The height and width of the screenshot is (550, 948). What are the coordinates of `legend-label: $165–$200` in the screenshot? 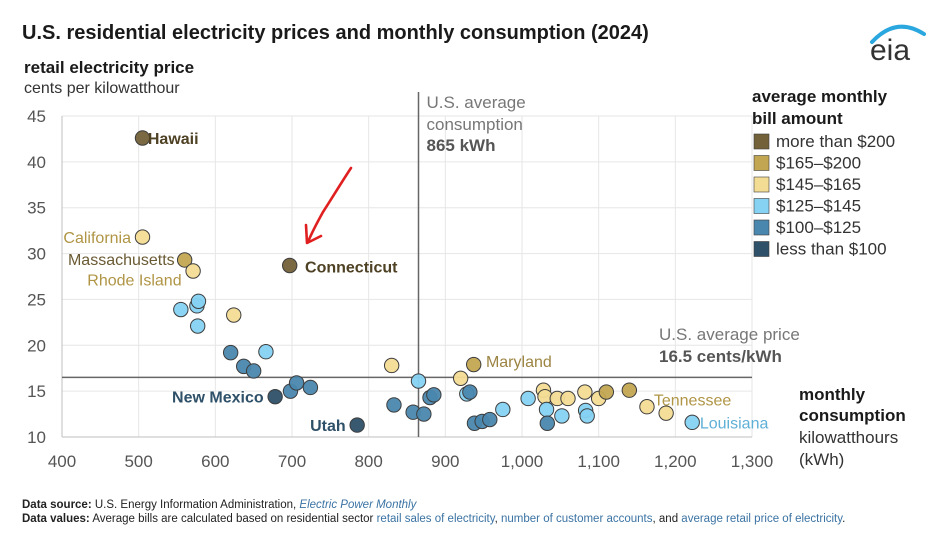 It's located at (818, 163).